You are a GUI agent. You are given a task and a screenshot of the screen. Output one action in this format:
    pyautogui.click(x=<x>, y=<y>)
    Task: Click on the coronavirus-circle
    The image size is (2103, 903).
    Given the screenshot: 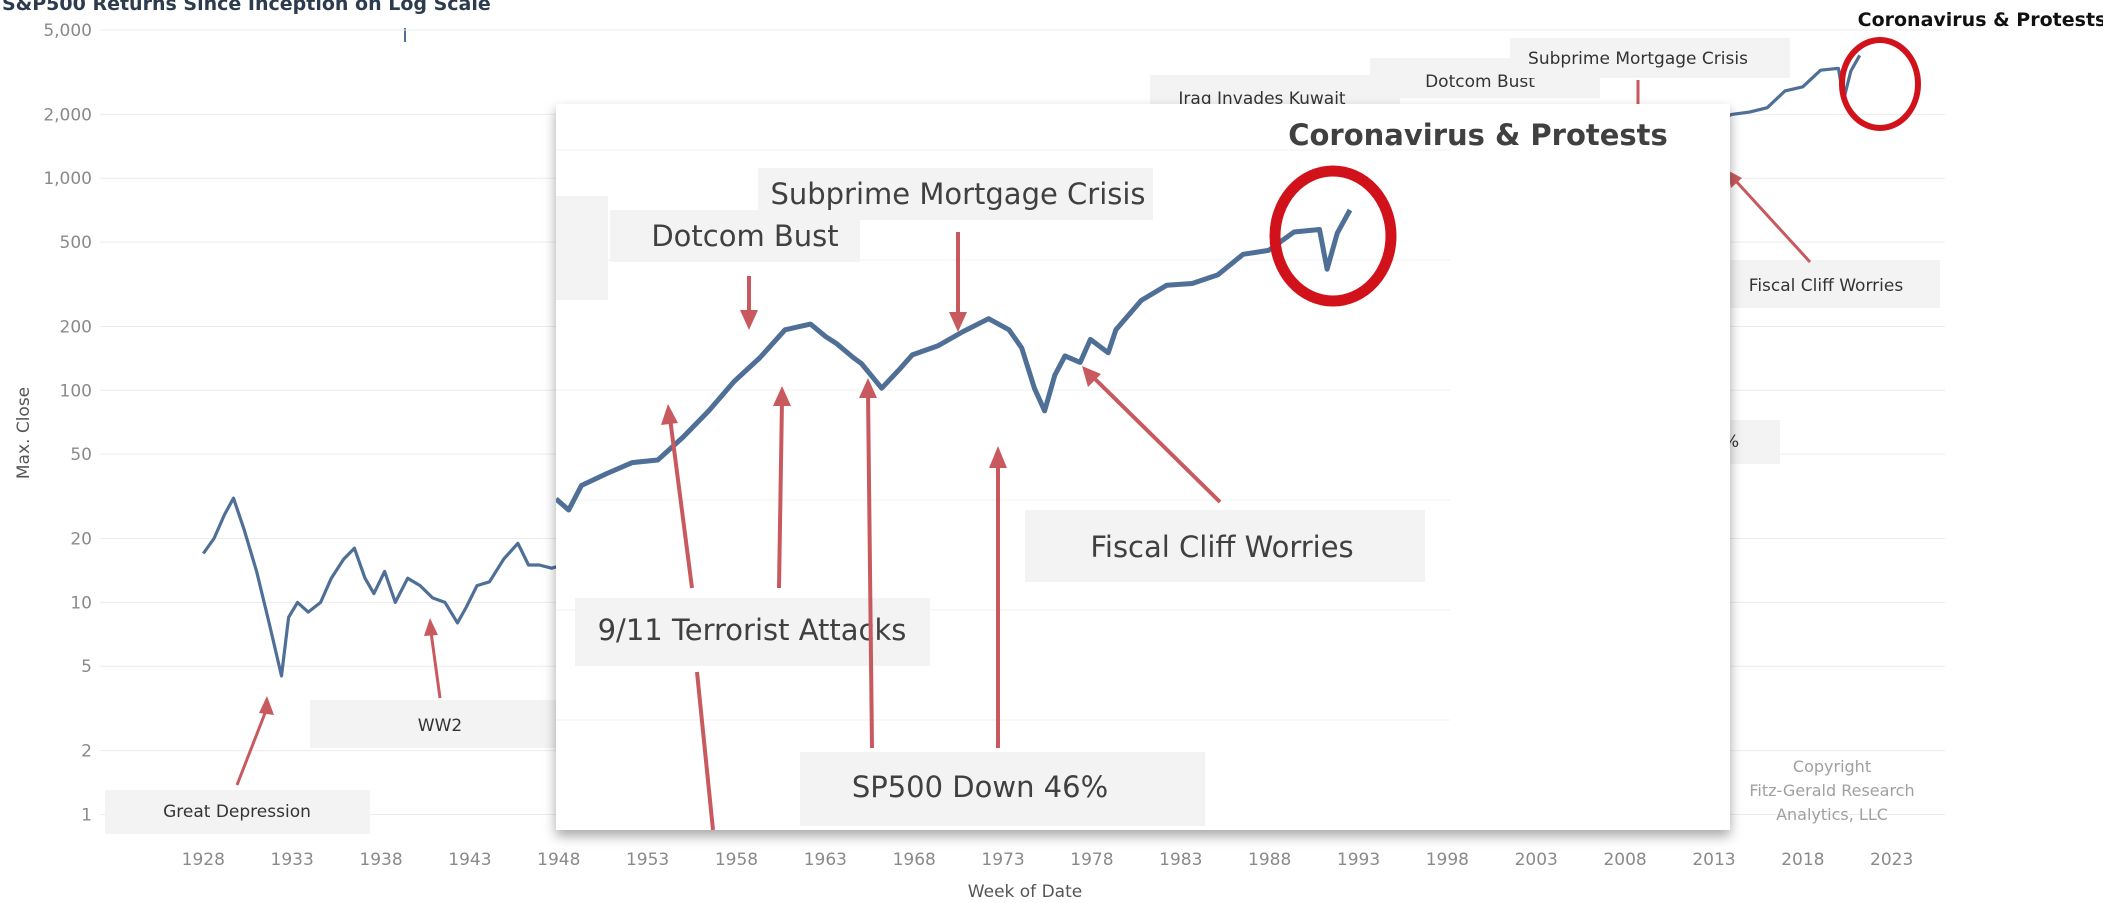 What is the action you would take?
    pyautogui.click(x=1880, y=84)
    